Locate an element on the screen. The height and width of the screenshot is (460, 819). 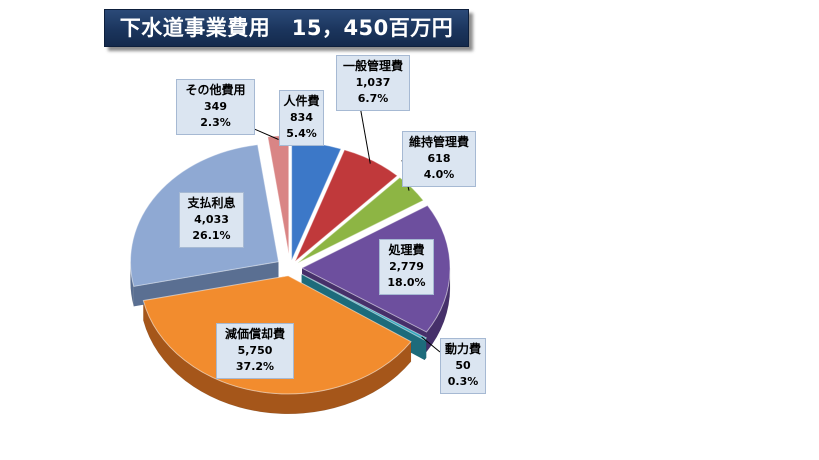
slice-label-name: 処理費 is located at coordinates (406, 250).